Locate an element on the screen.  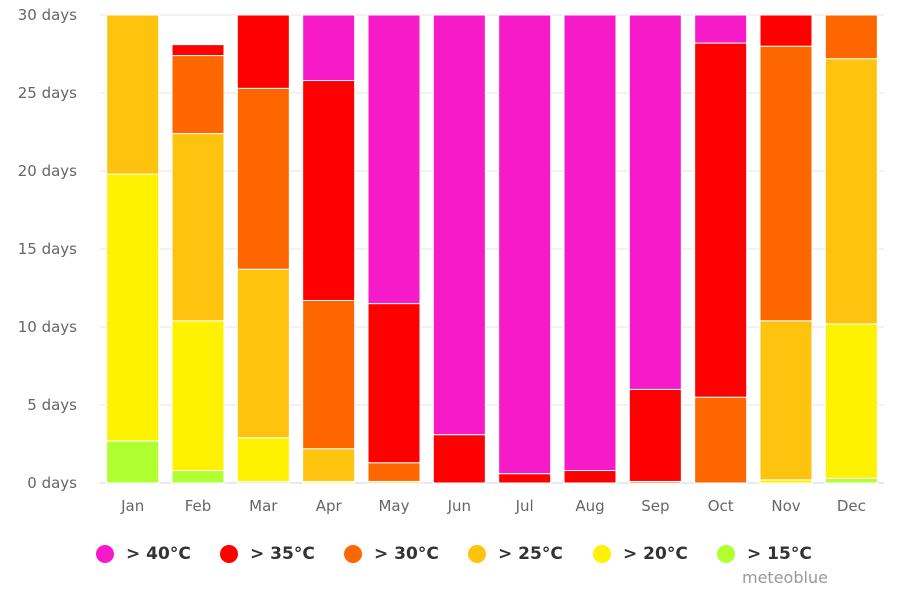
bar-stack-oct is located at coordinates (721, 249).